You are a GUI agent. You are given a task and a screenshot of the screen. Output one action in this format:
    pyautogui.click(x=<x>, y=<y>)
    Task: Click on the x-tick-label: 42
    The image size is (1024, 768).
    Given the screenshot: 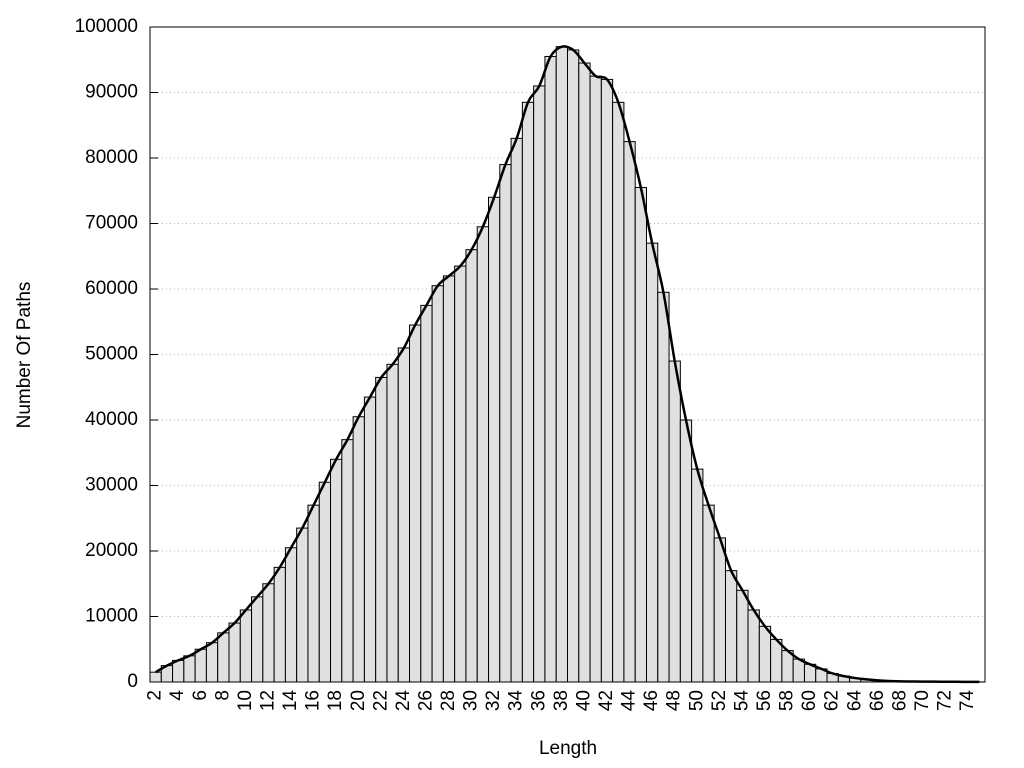 What is the action you would take?
    pyautogui.click(x=606, y=700)
    